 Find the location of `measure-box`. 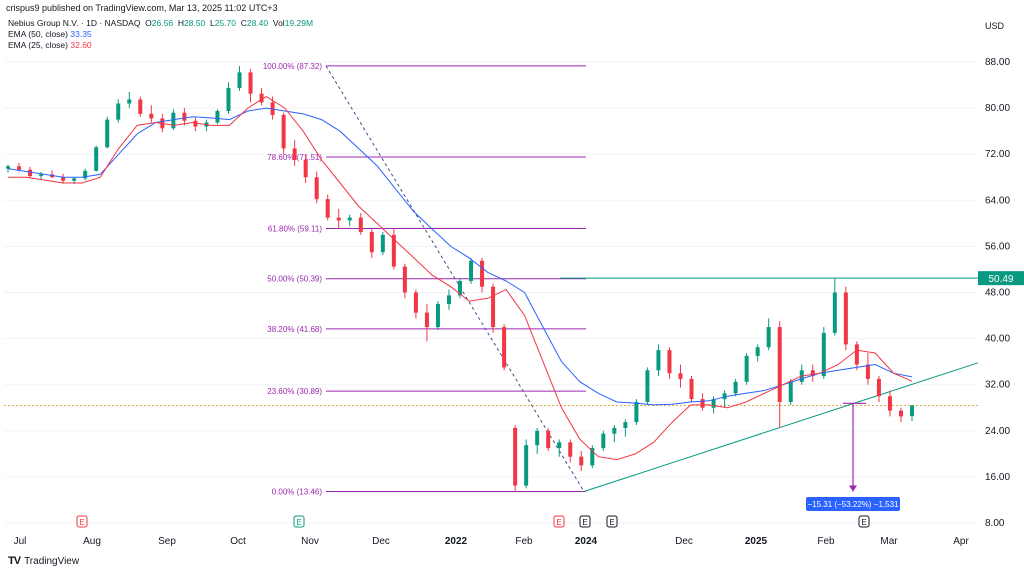

measure-box is located at coordinates (853, 504).